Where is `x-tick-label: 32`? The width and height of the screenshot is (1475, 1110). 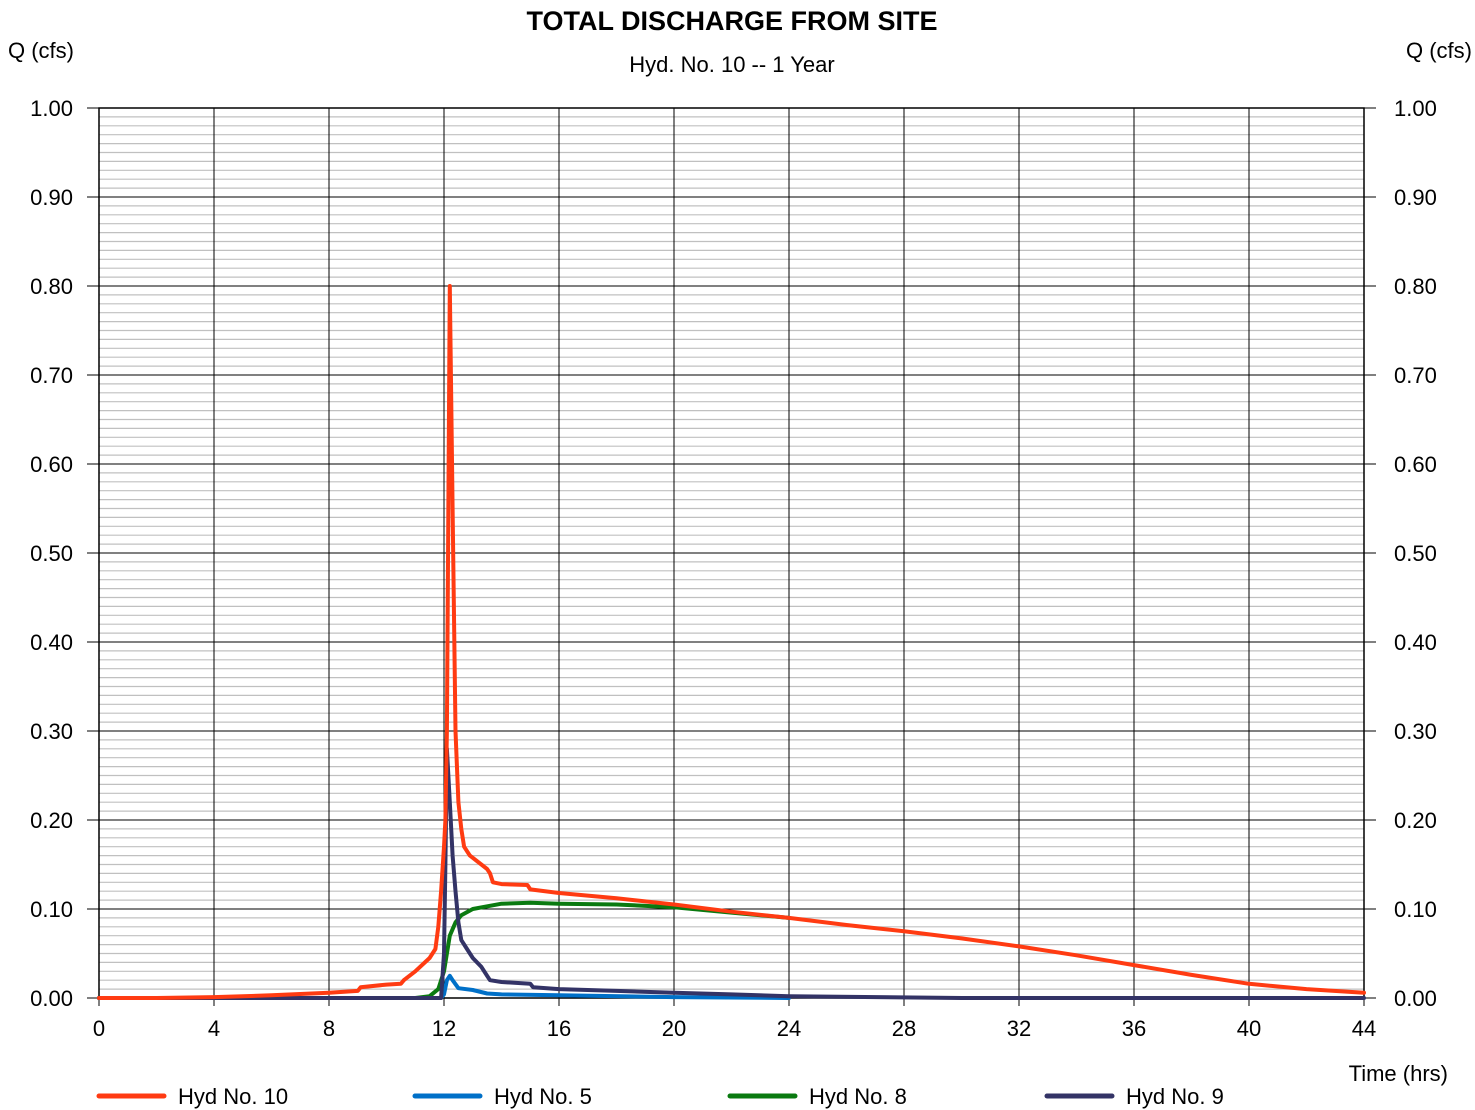
x-tick-label: 32 is located at coordinates (1019, 1028).